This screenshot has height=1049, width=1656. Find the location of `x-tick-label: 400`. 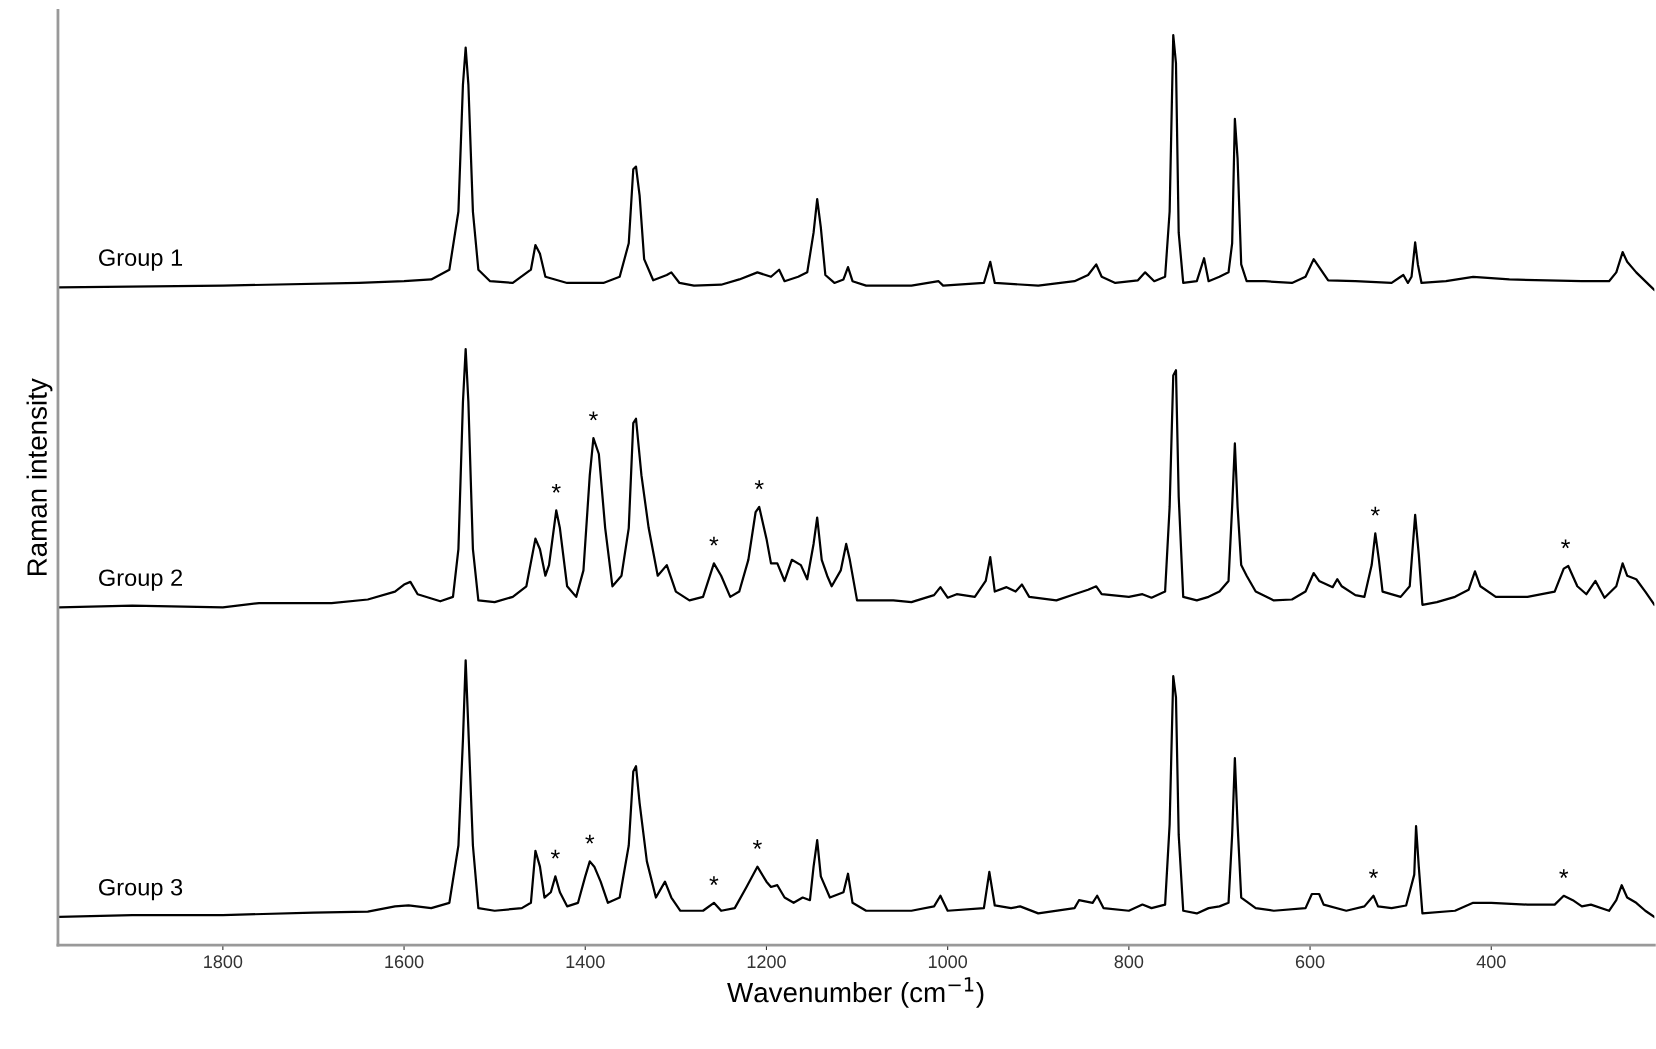

x-tick-label: 400 is located at coordinates (1491, 962).